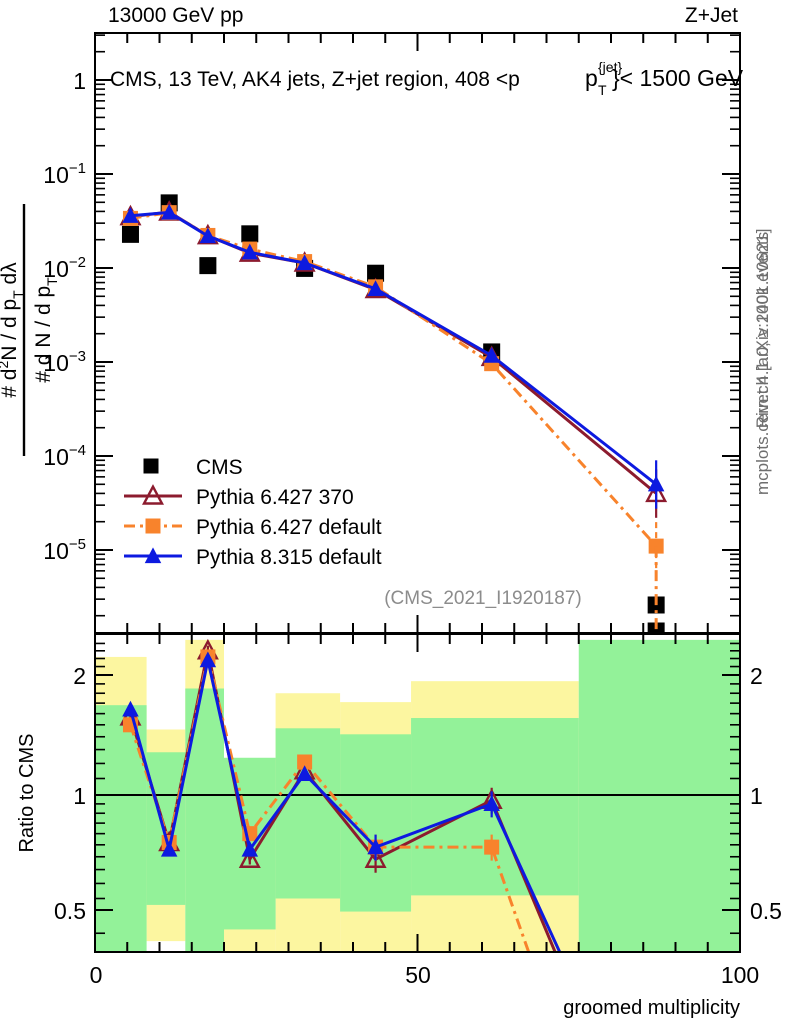  What do you see at coordinates (13, 330) in the screenshot?
I see `main-ylabel-num: # d2N / d pT dλ` at bounding box center [13, 330].